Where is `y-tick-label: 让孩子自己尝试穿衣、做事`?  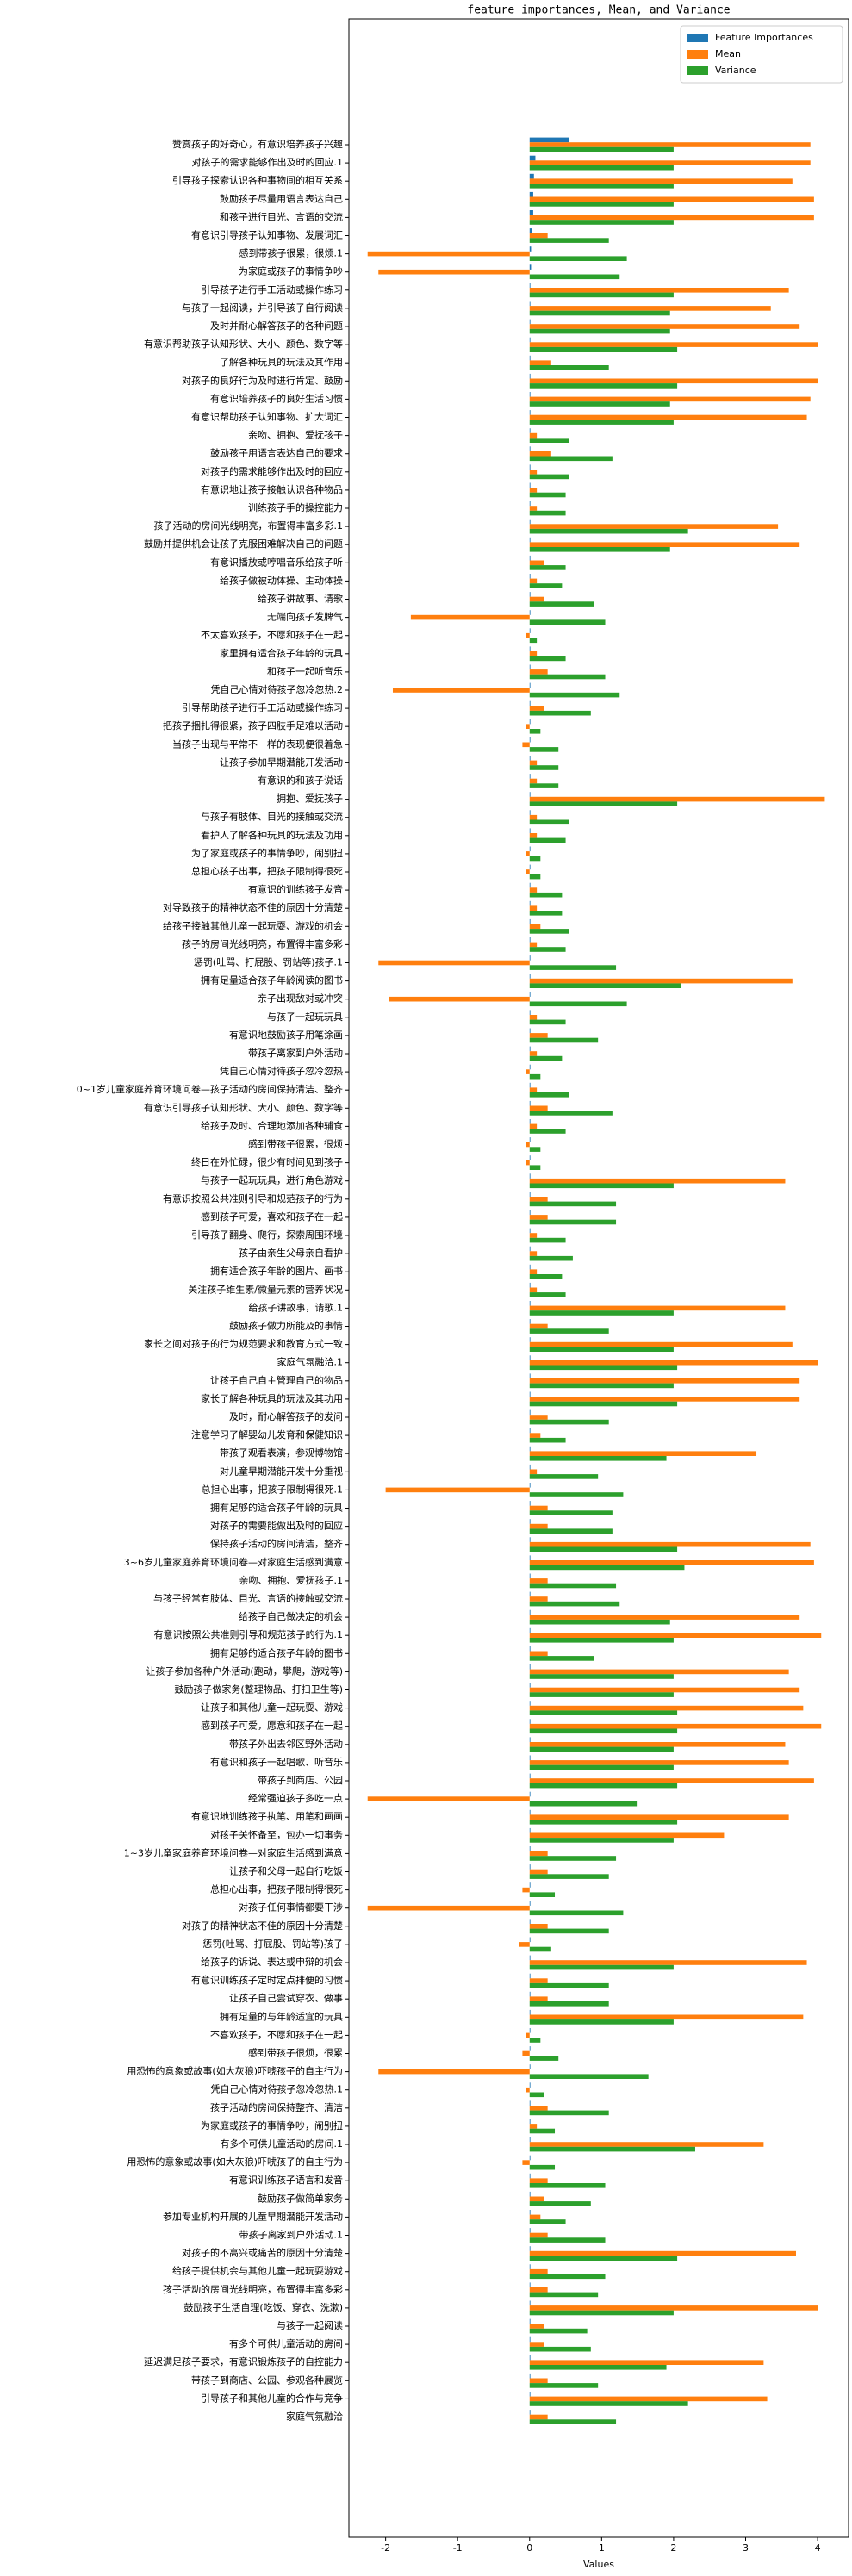 y-tick-label: 让孩子自己尝试穿衣、做事 is located at coordinates (286, 1998).